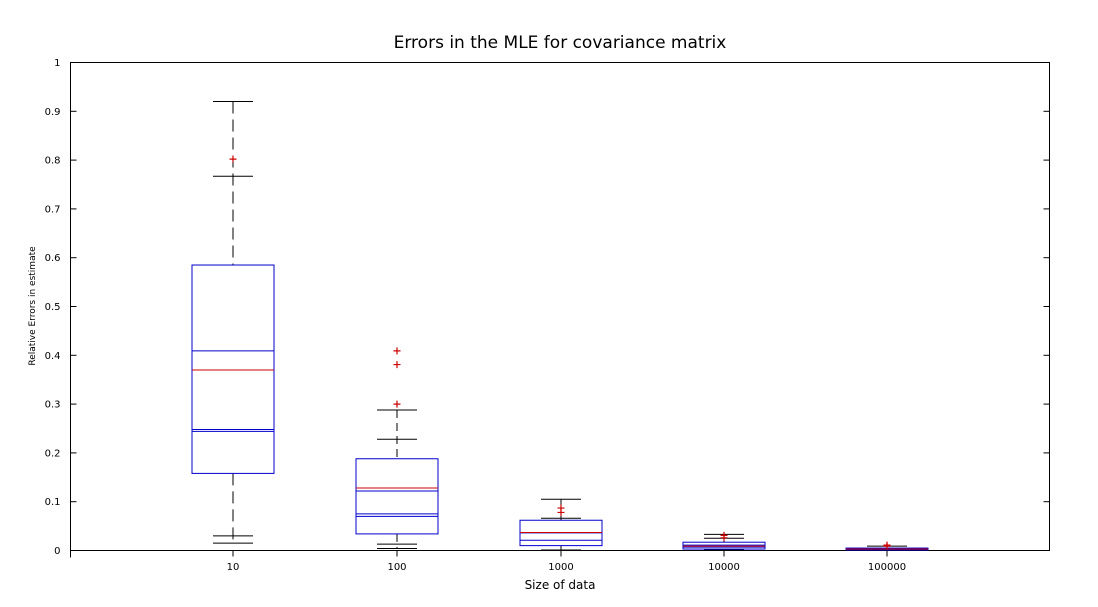  What do you see at coordinates (53, 161) in the screenshot?
I see `y-tick-label: 0.8` at bounding box center [53, 161].